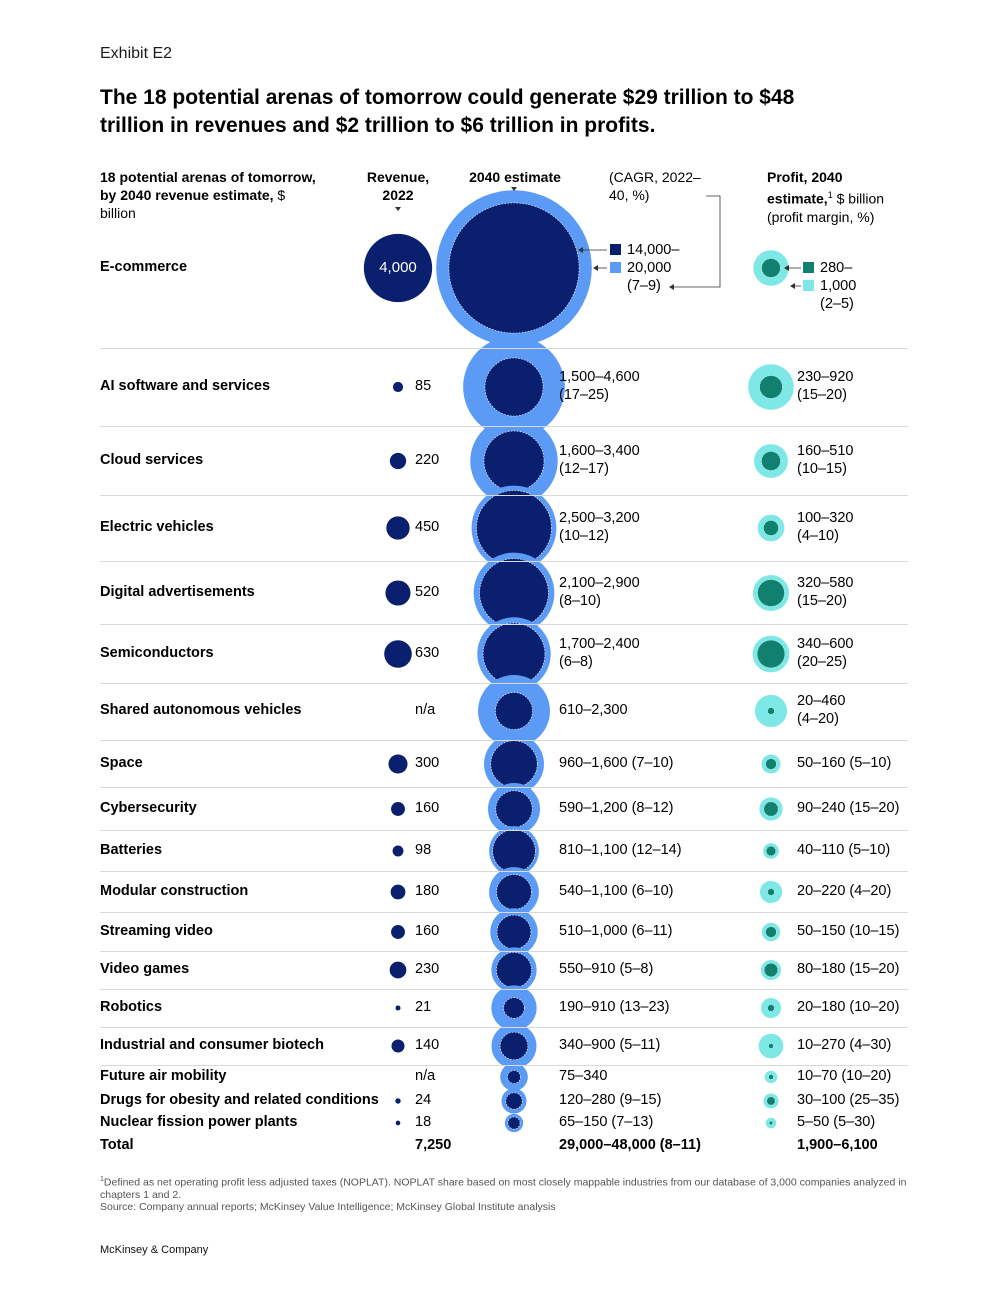 The height and width of the screenshot is (1314, 985). Describe the element at coordinates (616, 808) in the screenshot. I see `estimate-value: 590–1,200 (8–12)` at that location.